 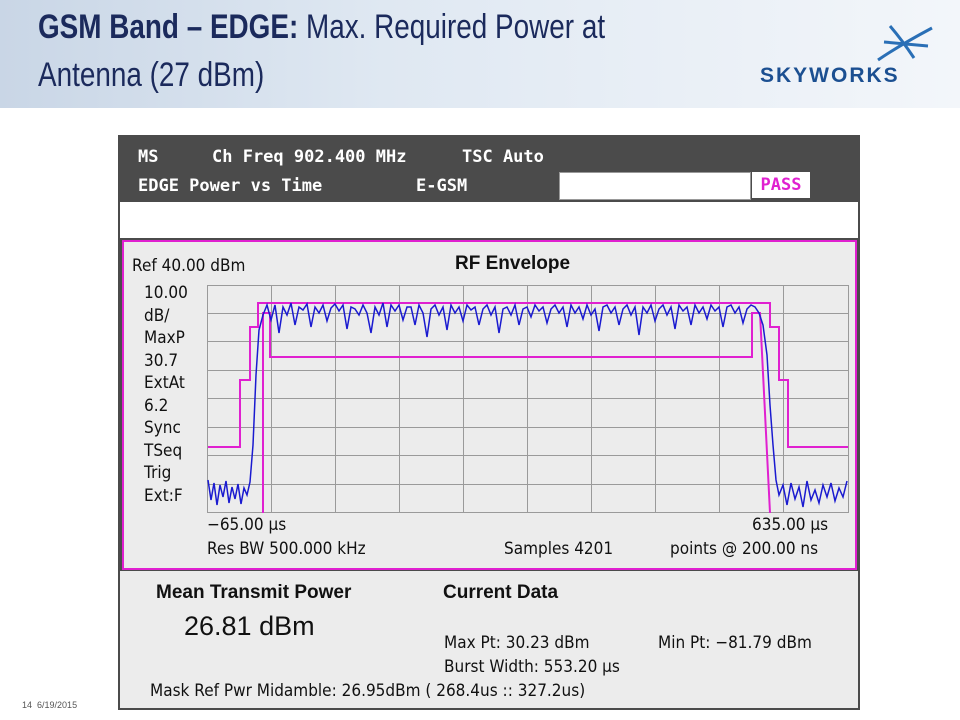 What do you see at coordinates (309, 157) in the screenshot?
I see `frequency: Ch Freq 902.400 MHz` at bounding box center [309, 157].